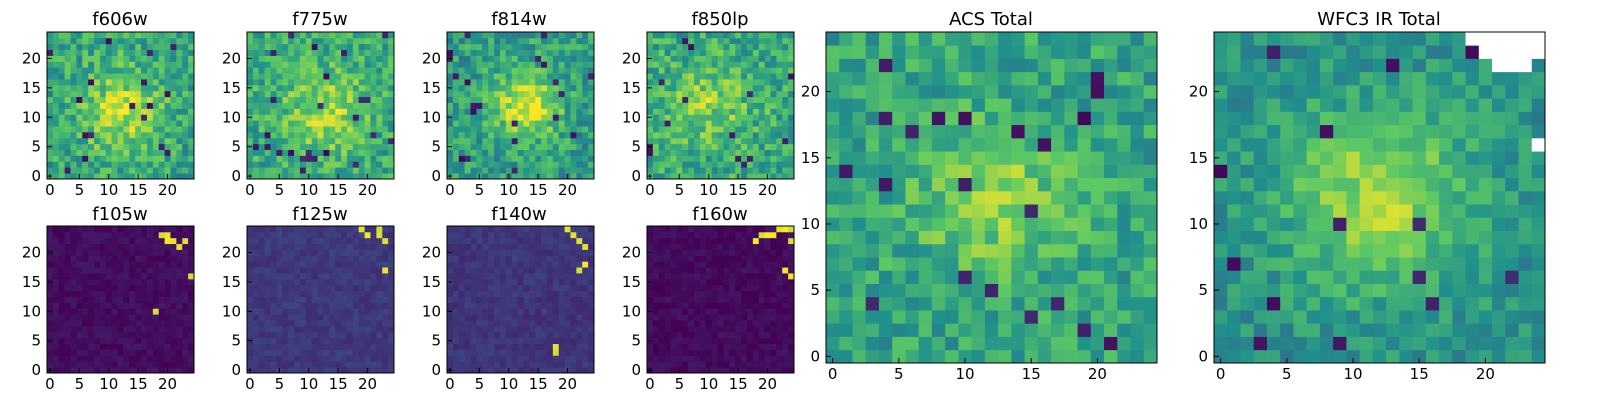 The height and width of the screenshot is (400, 1600). Describe the element at coordinates (280, 190) in the screenshot. I see `x-tick-label: 5` at that location.